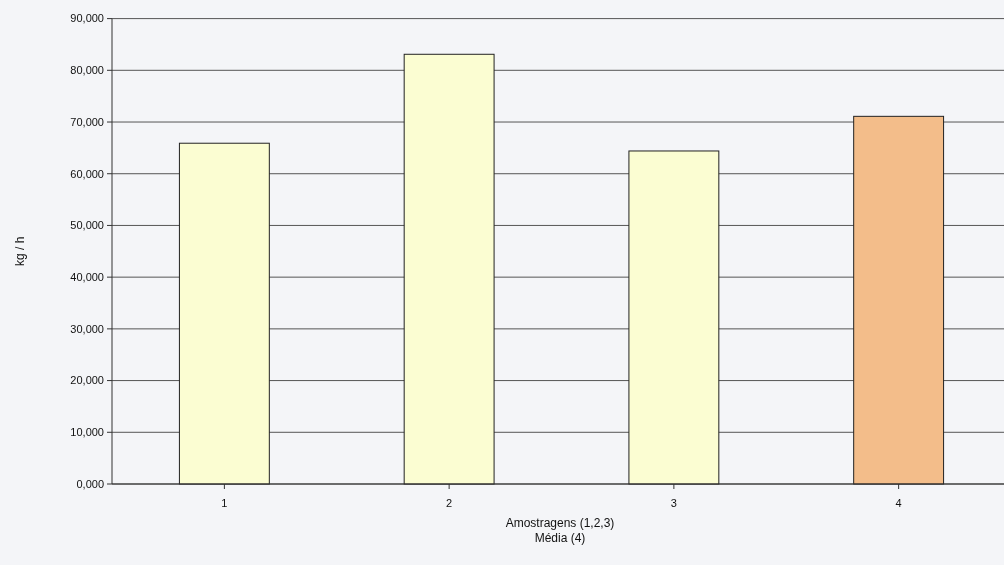 This screenshot has height=565, width=1004. I want to click on x-tick-label: 1, so click(224, 503).